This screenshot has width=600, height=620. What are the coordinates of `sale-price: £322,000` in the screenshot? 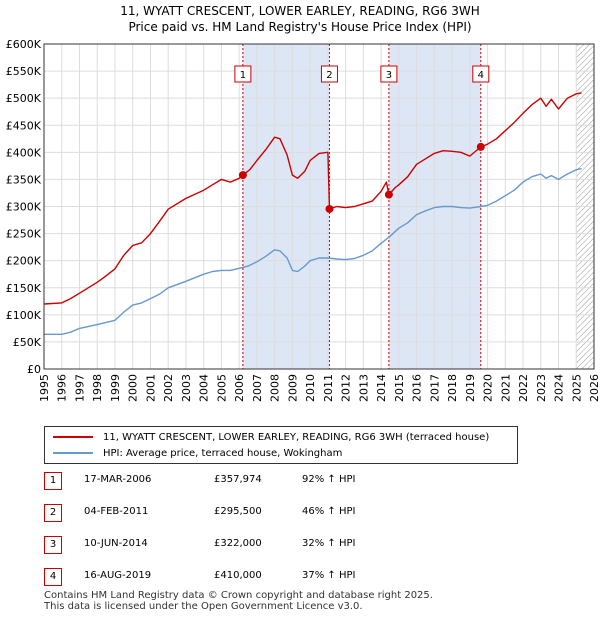 It's located at (238, 543).